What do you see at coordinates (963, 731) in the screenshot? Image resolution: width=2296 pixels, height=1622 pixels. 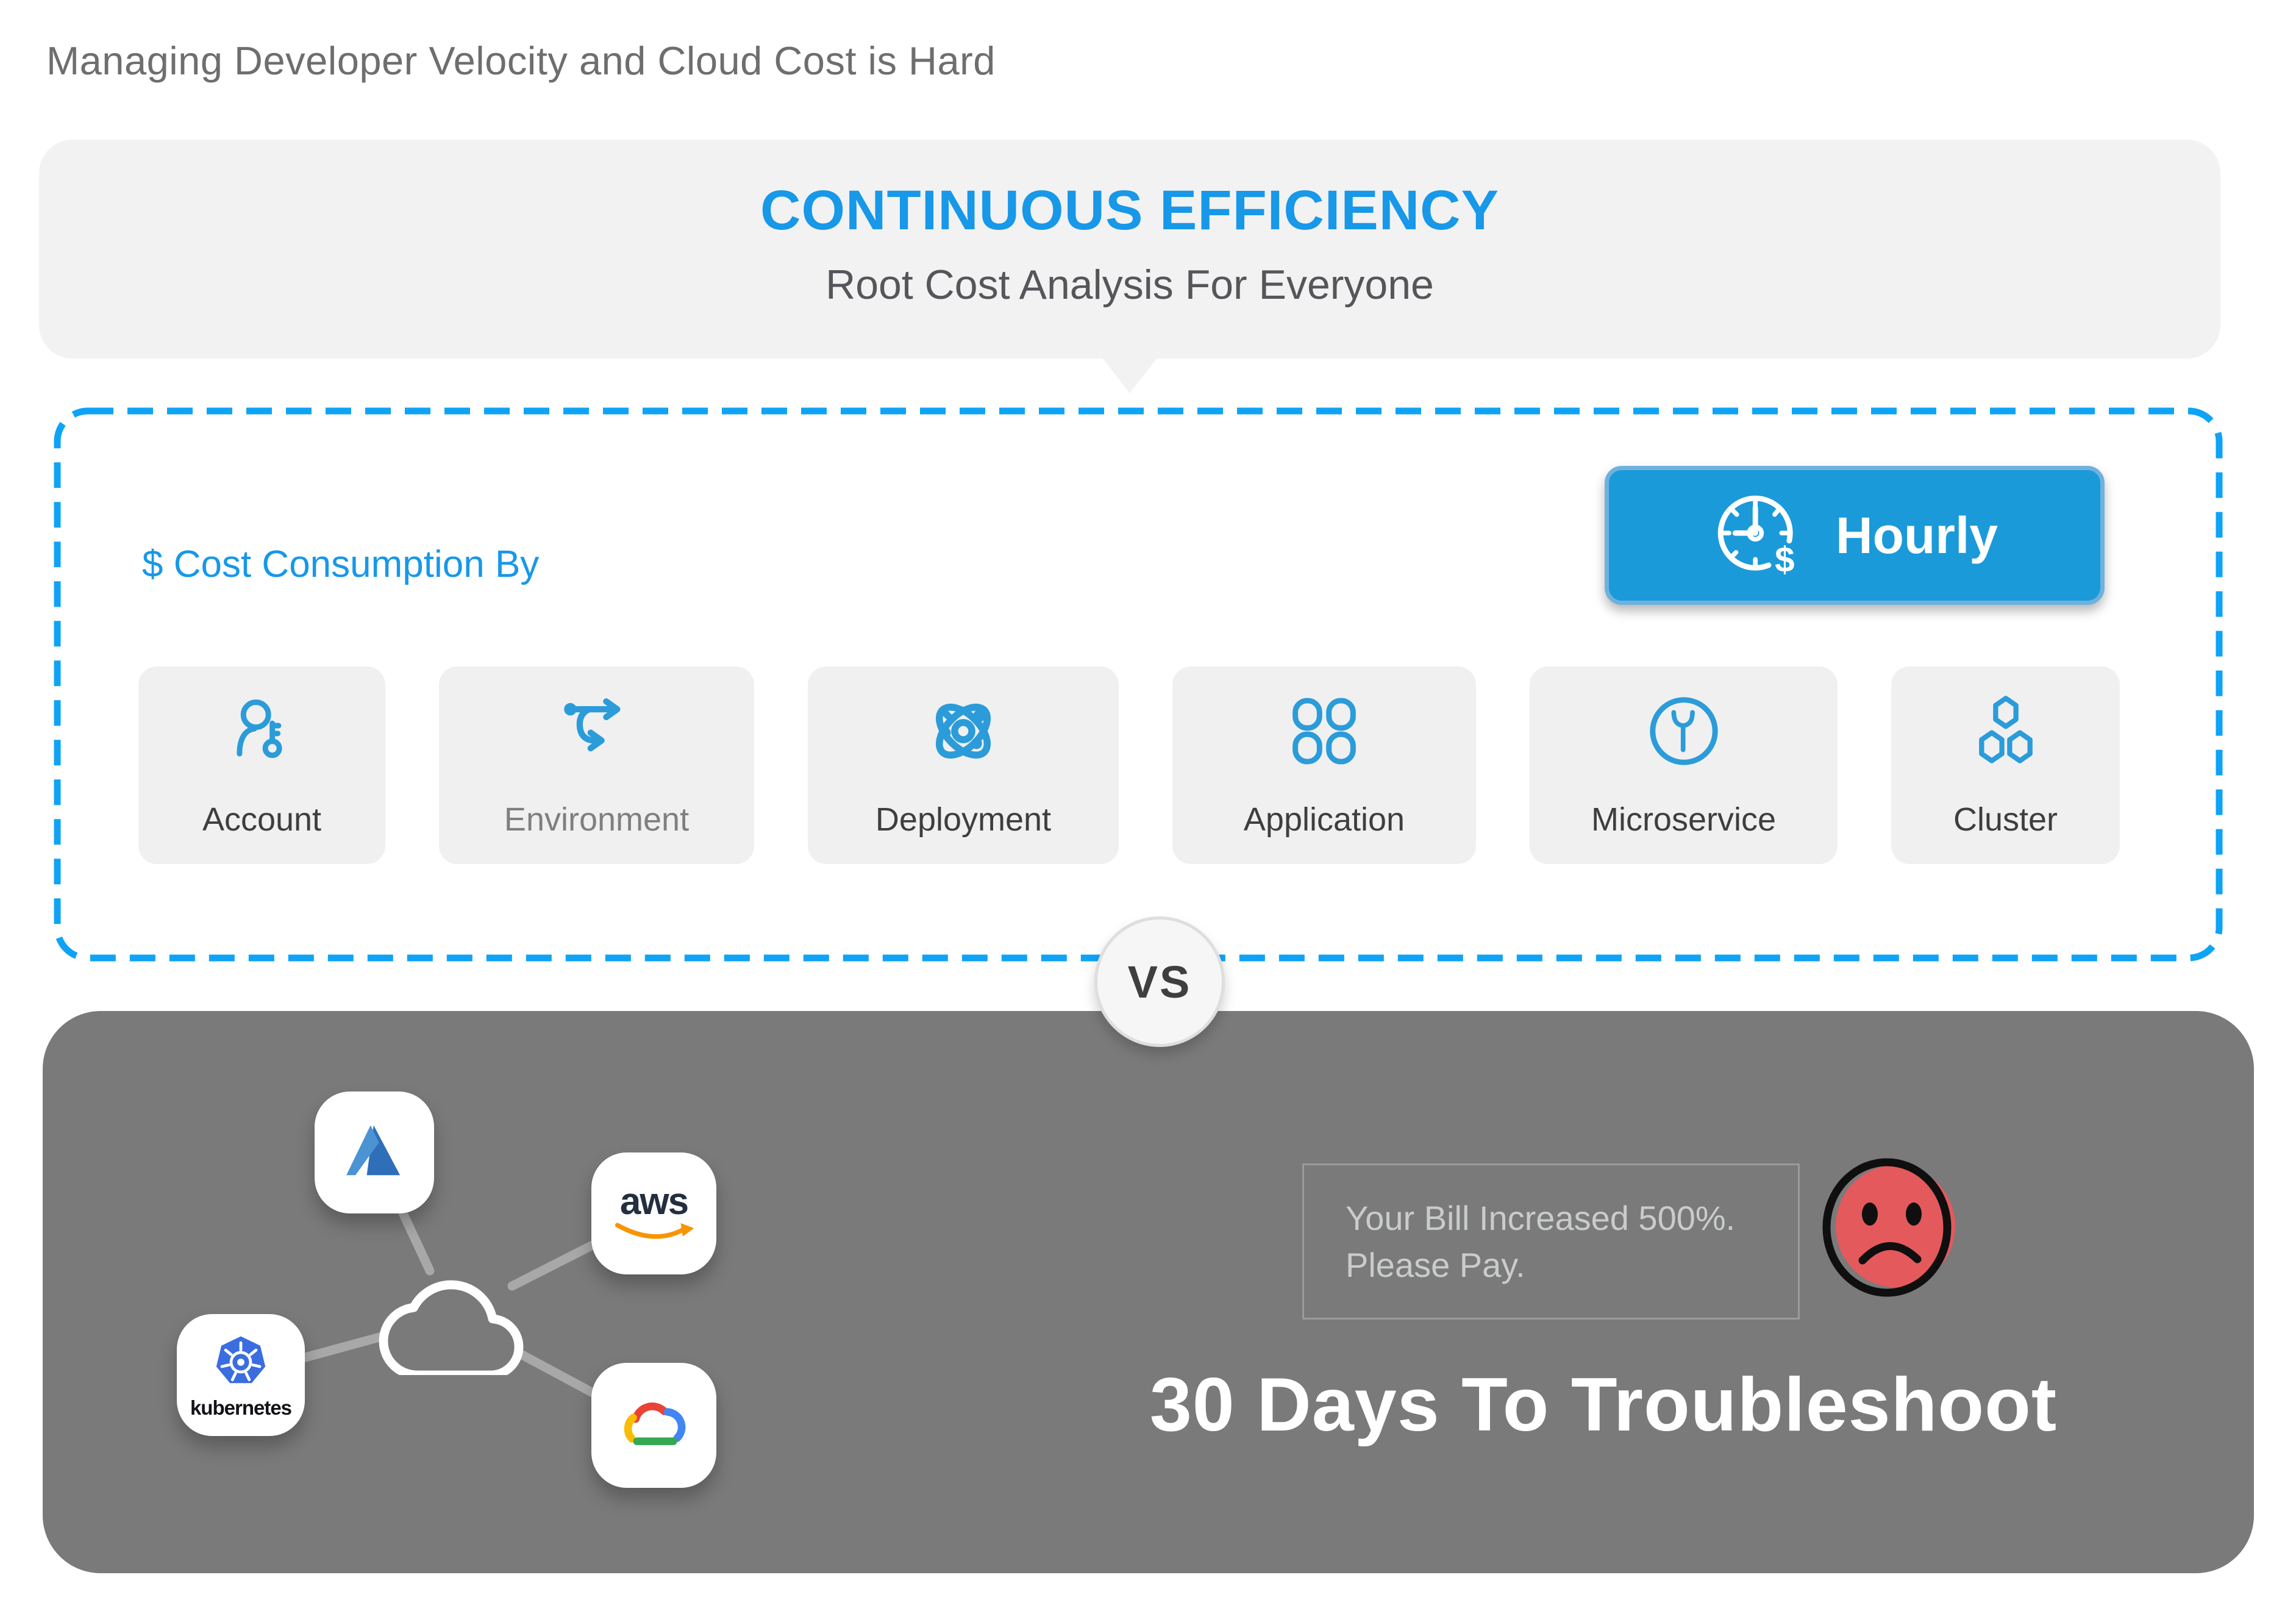 I see `atom-icon` at bounding box center [963, 731].